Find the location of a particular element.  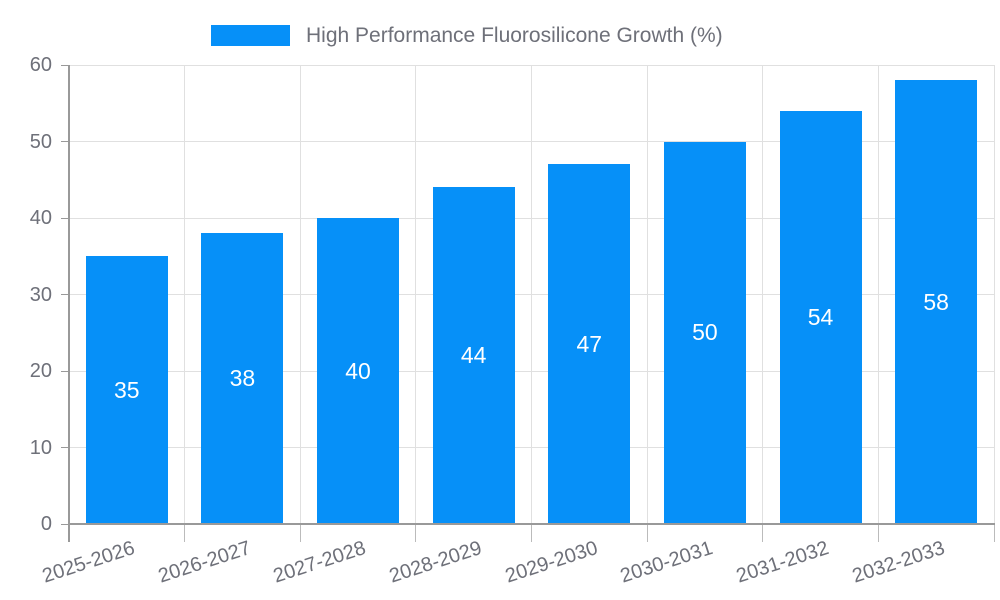

bar: 47 is located at coordinates (589, 344).